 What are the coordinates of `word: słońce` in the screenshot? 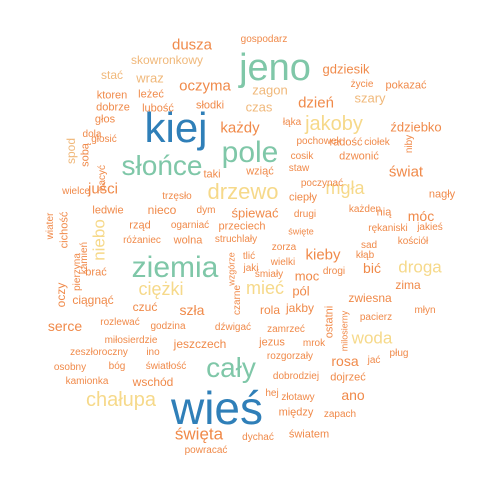 It's located at (162, 165).